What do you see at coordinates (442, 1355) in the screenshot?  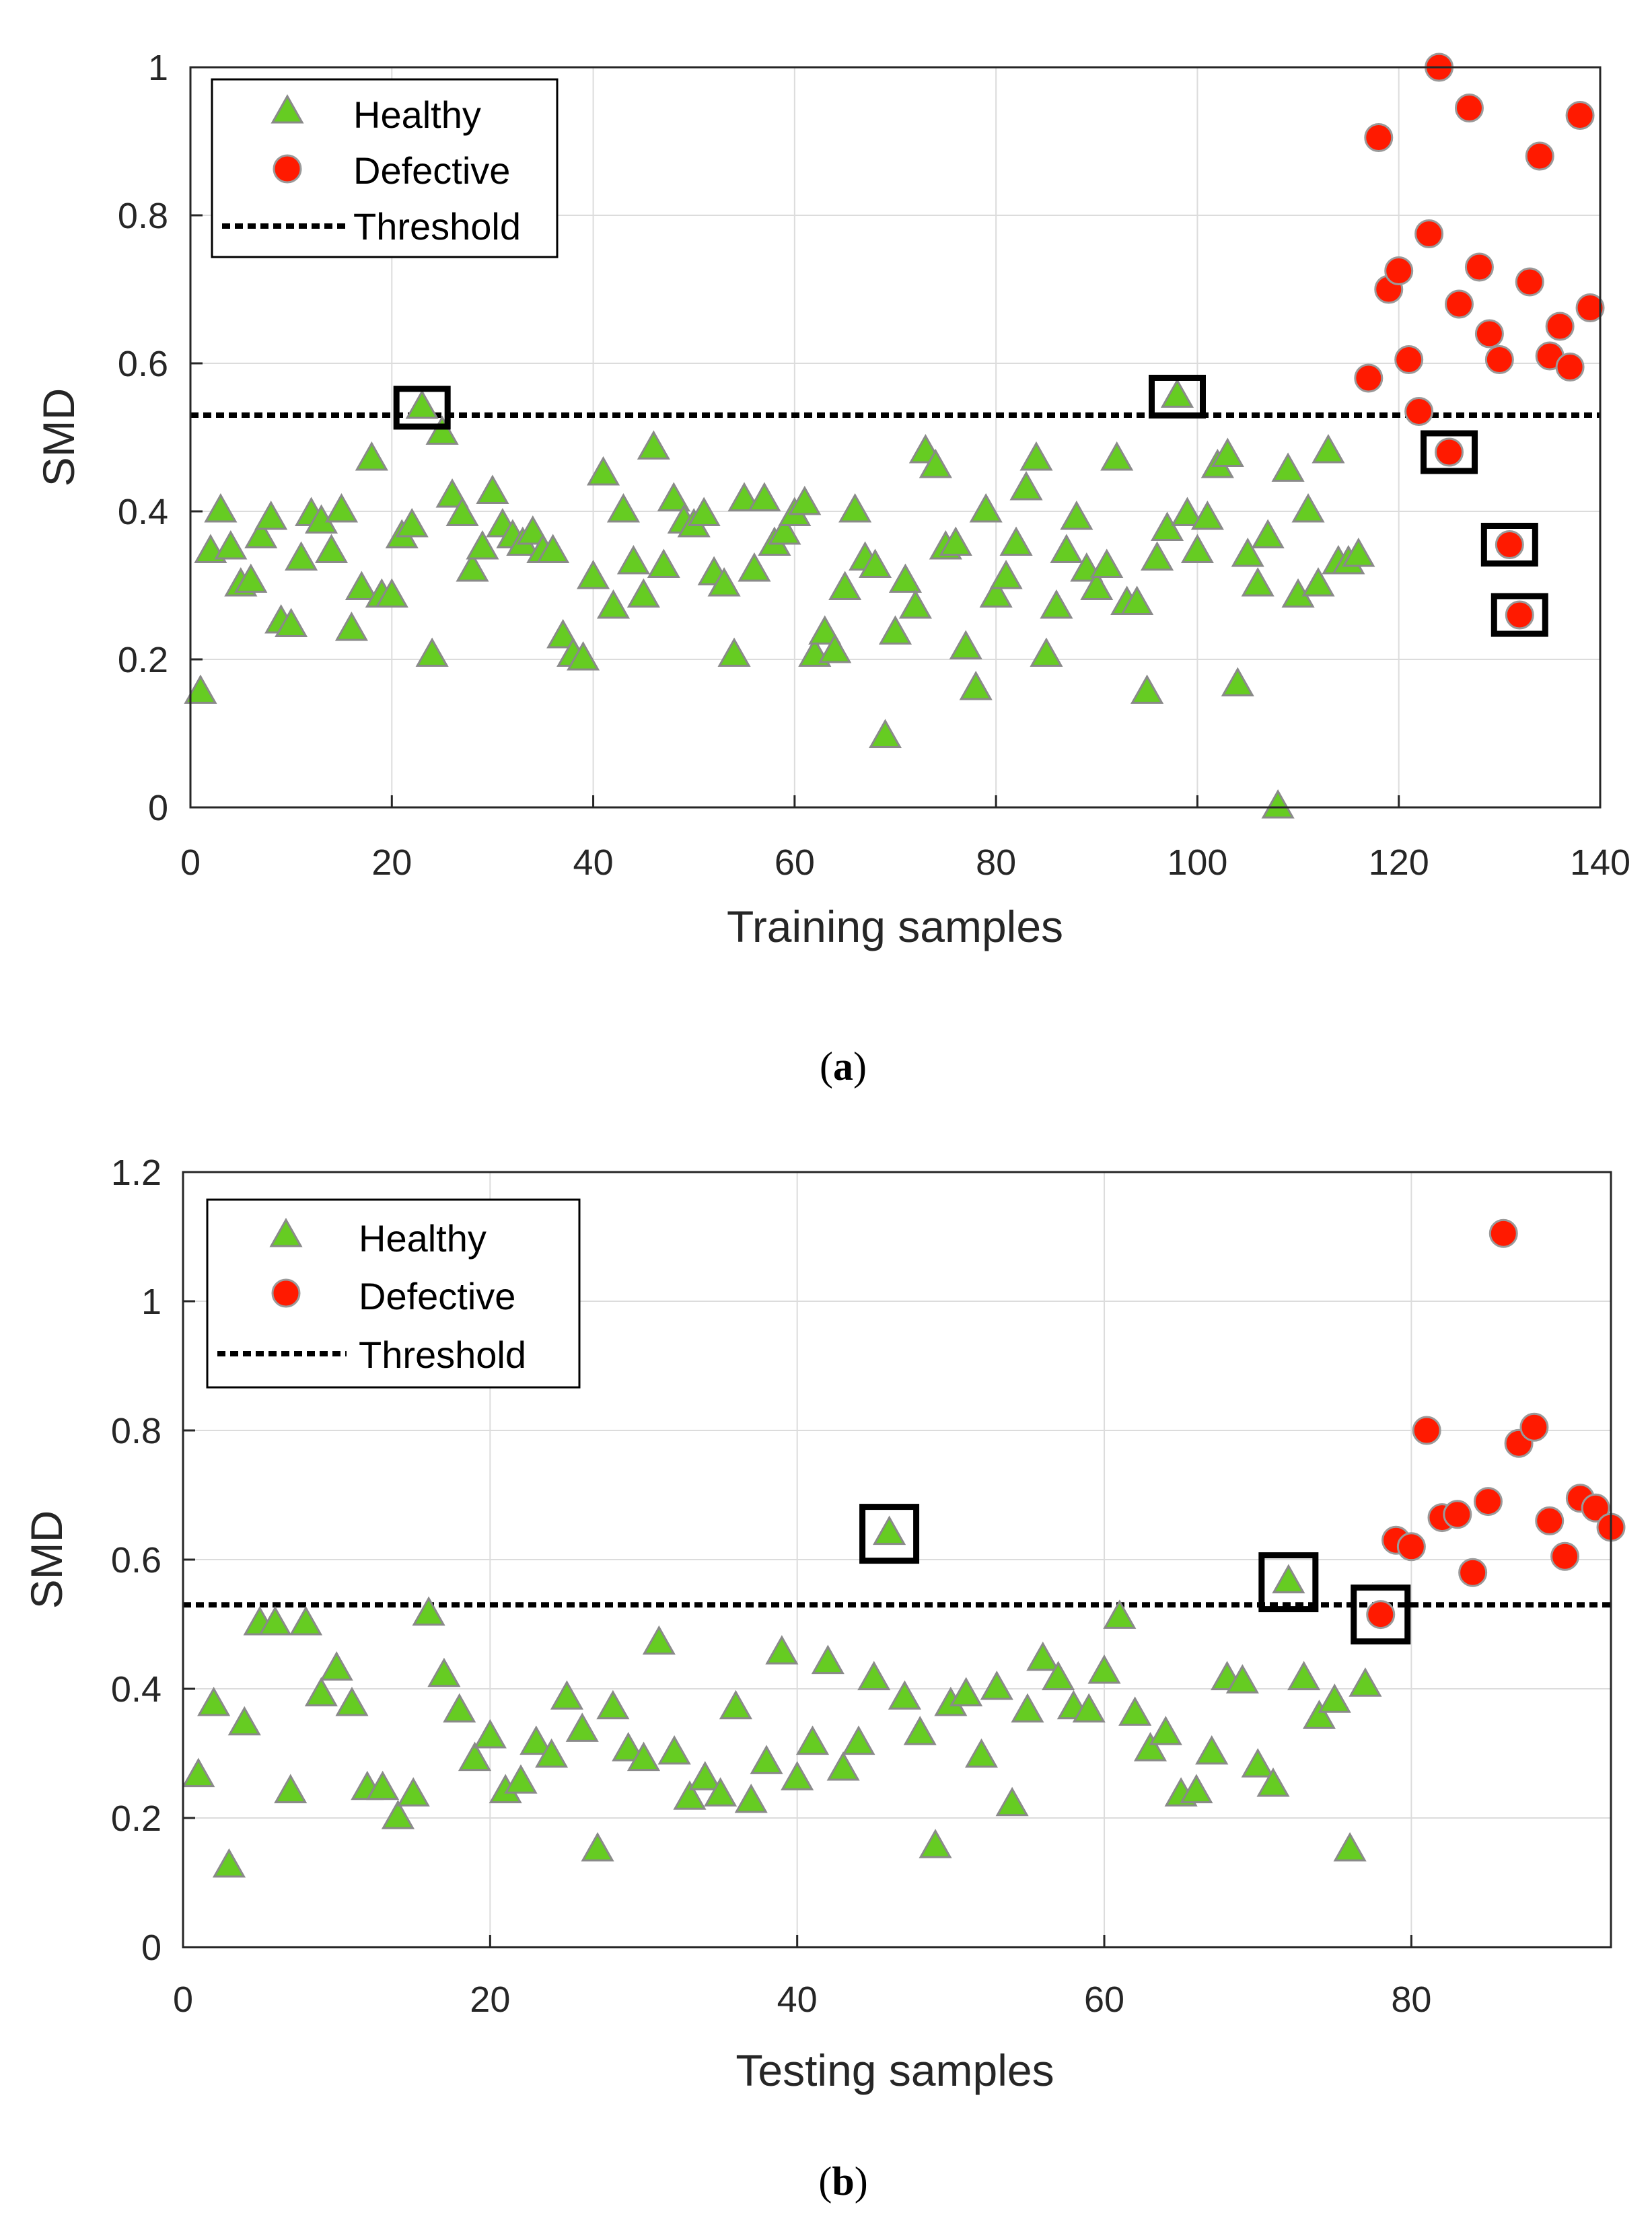 I see `legend-threshold-label-b: Threshold` at bounding box center [442, 1355].